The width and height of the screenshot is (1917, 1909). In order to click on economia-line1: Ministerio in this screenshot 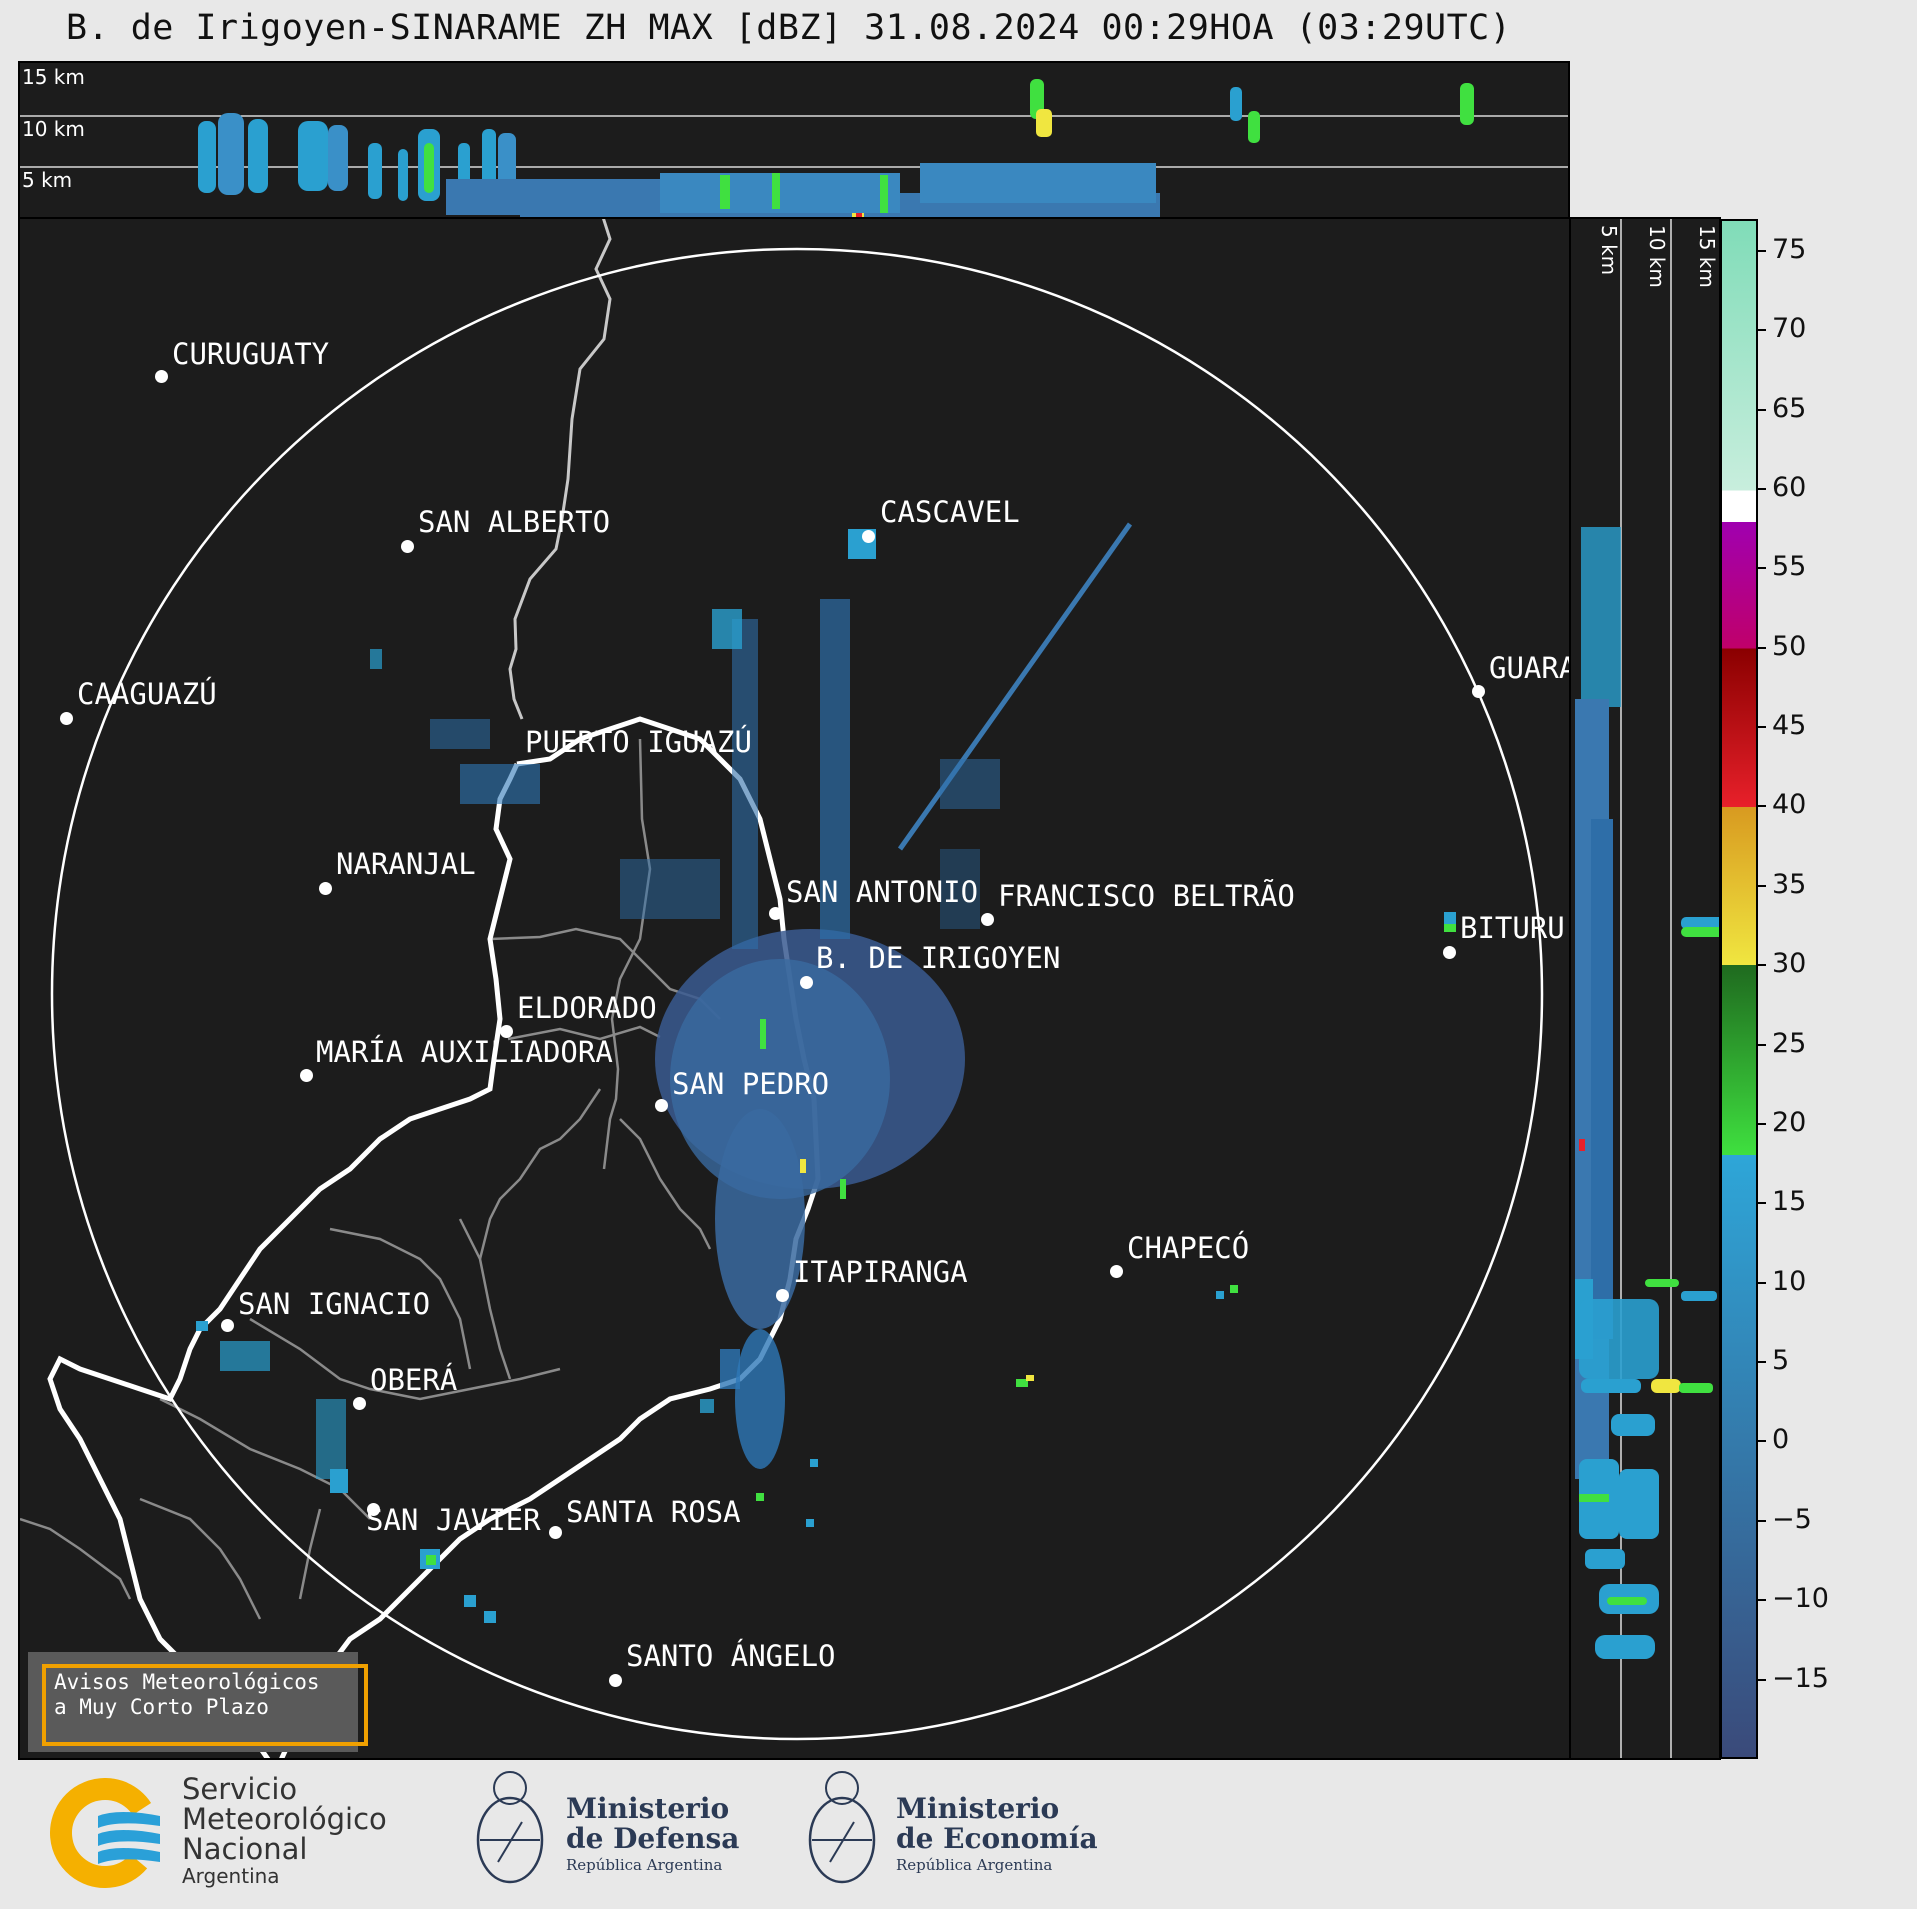, I will do `click(978, 1808)`.